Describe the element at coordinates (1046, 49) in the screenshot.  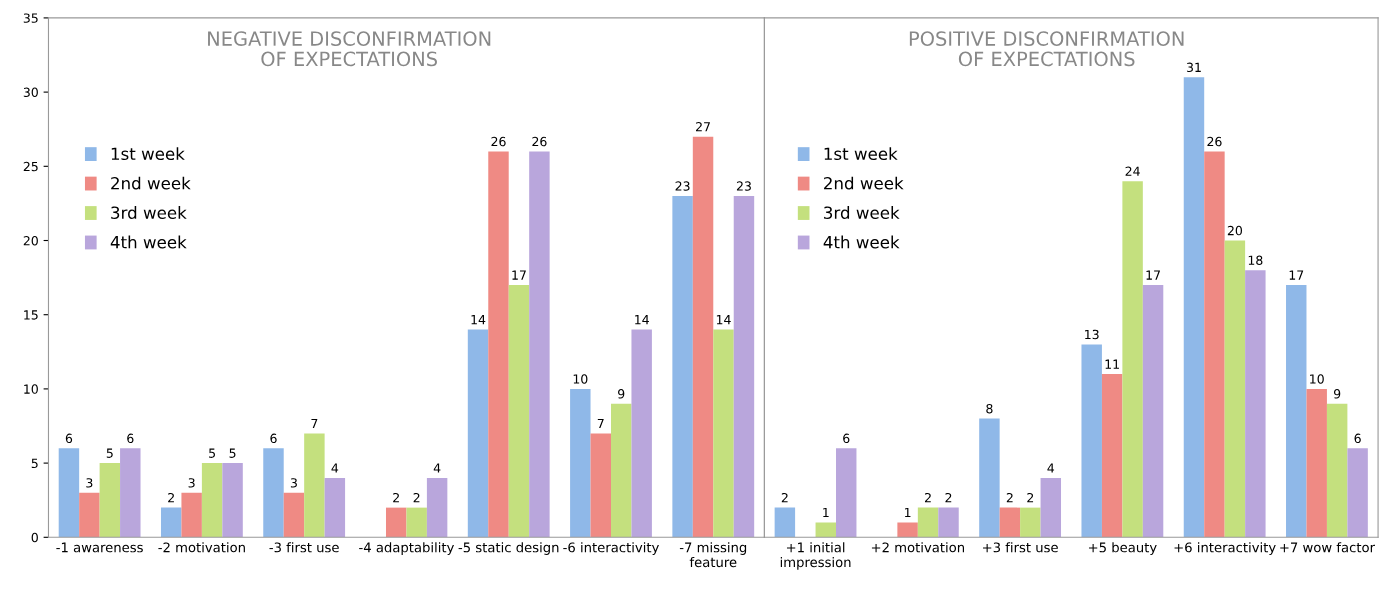
I see `text: POSITIVE DISCONFIRMATION OF EXPECTATIONS` at that location.